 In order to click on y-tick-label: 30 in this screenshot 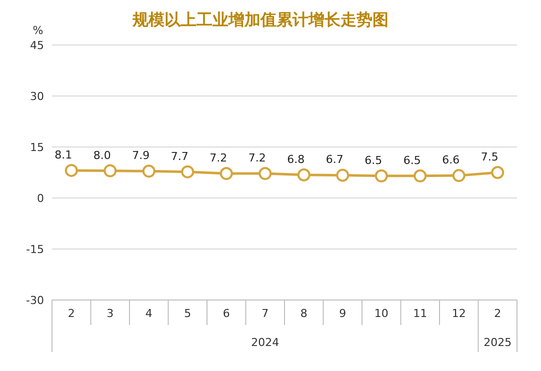, I will do `click(37, 96)`.